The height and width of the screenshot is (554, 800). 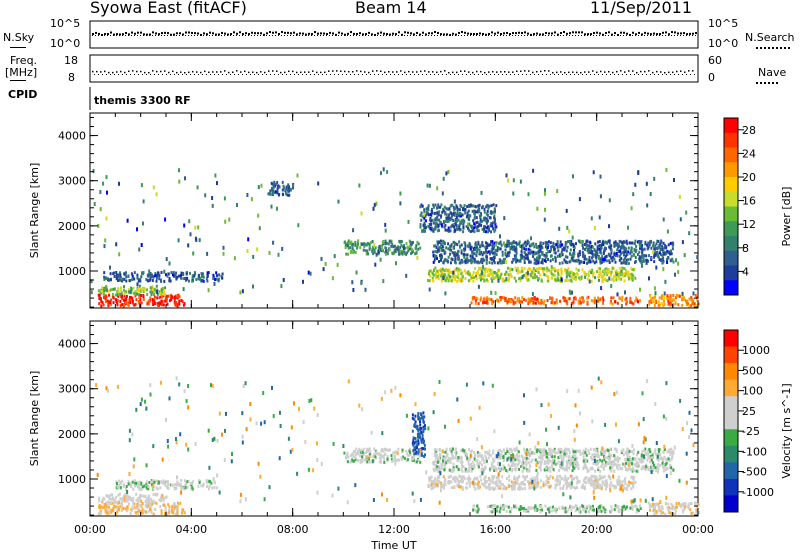 I want to click on echo-region, so click(x=166, y=485).